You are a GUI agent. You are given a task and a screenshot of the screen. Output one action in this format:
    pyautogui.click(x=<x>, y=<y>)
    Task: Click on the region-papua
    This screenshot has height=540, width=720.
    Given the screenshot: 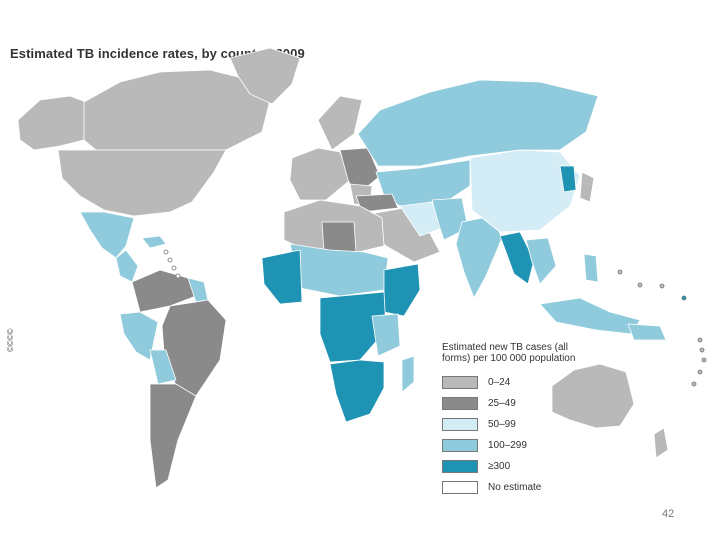 What is the action you would take?
    pyautogui.click(x=647, y=332)
    